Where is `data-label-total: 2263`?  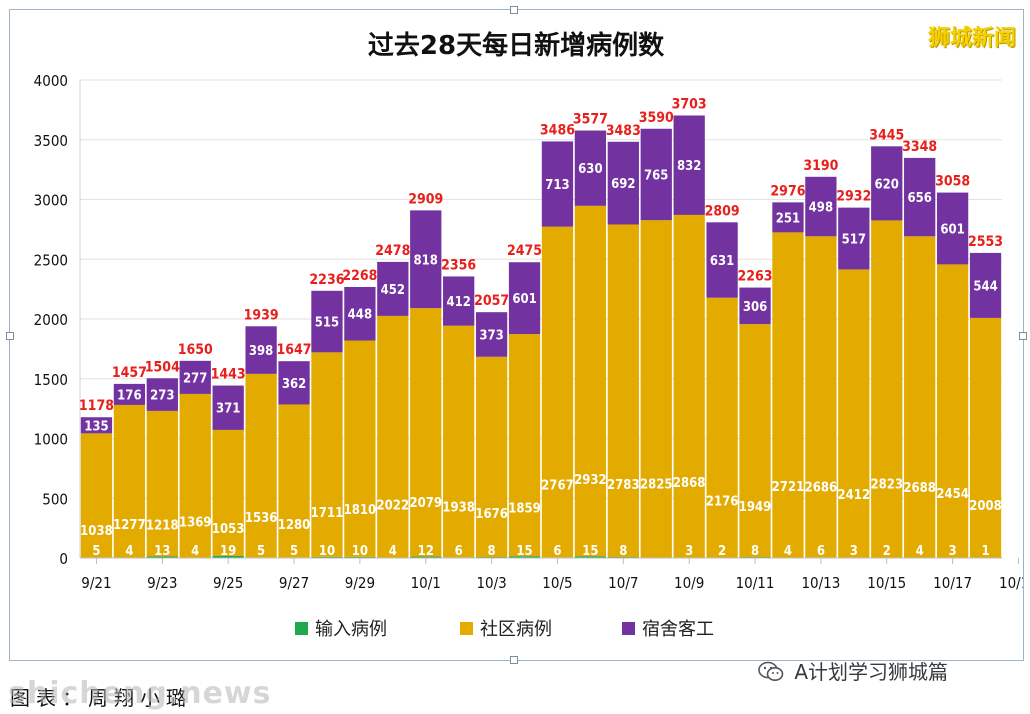
data-label-total: 2263 is located at coordinates (755, 277).